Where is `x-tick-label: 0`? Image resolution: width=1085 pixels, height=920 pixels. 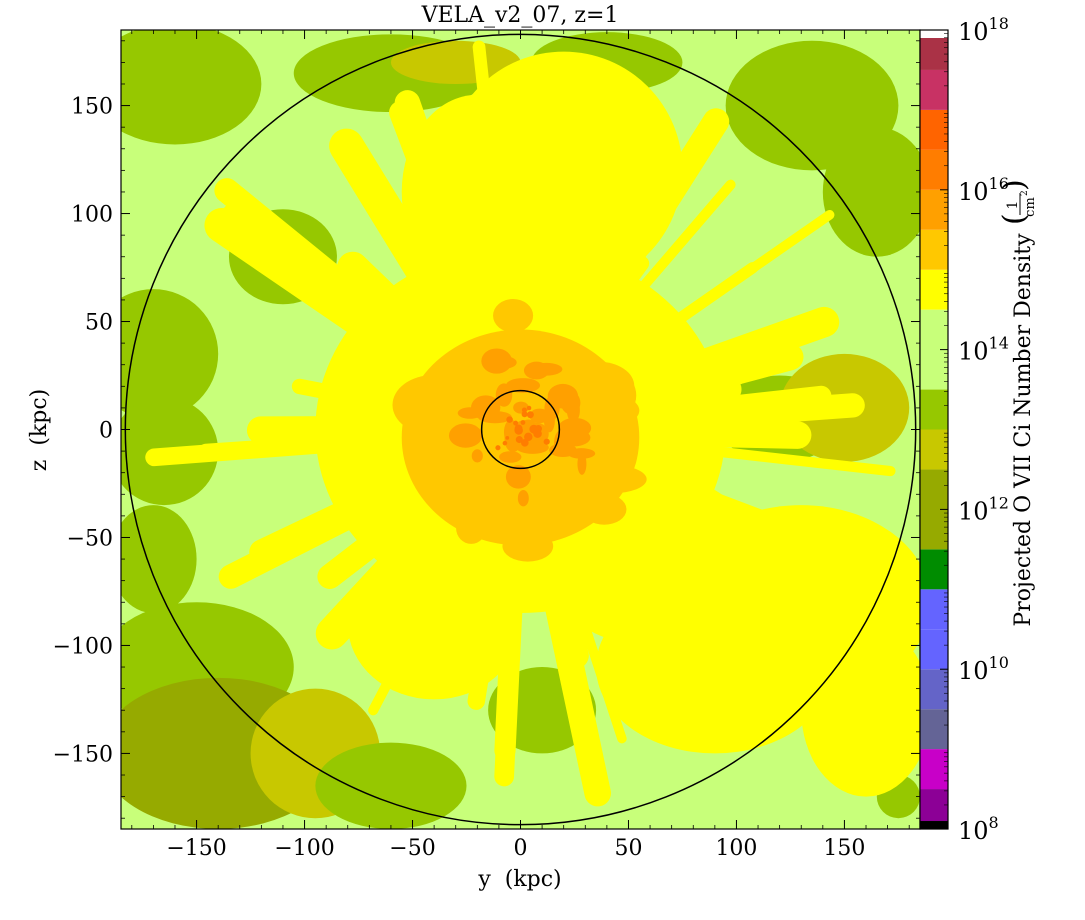
x-tick-label: 0 is located at coordinates (521, 848).